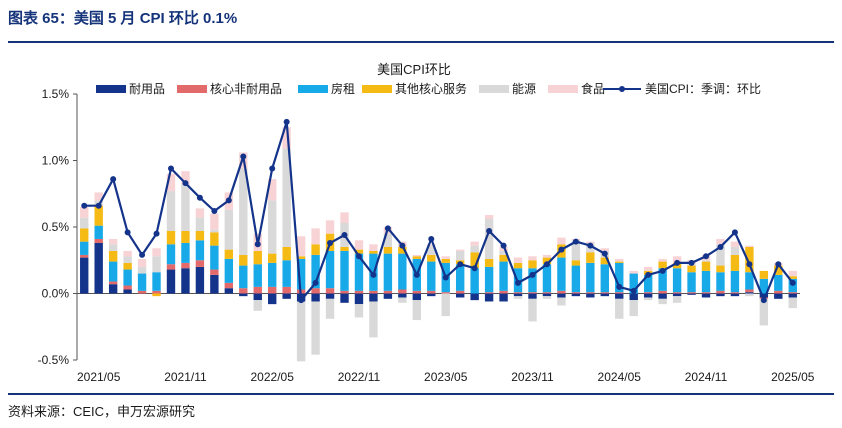 The height and width of the screenshot is (428, 842). I want to click on y-tick-label: 1.5%, so click(56, 94).